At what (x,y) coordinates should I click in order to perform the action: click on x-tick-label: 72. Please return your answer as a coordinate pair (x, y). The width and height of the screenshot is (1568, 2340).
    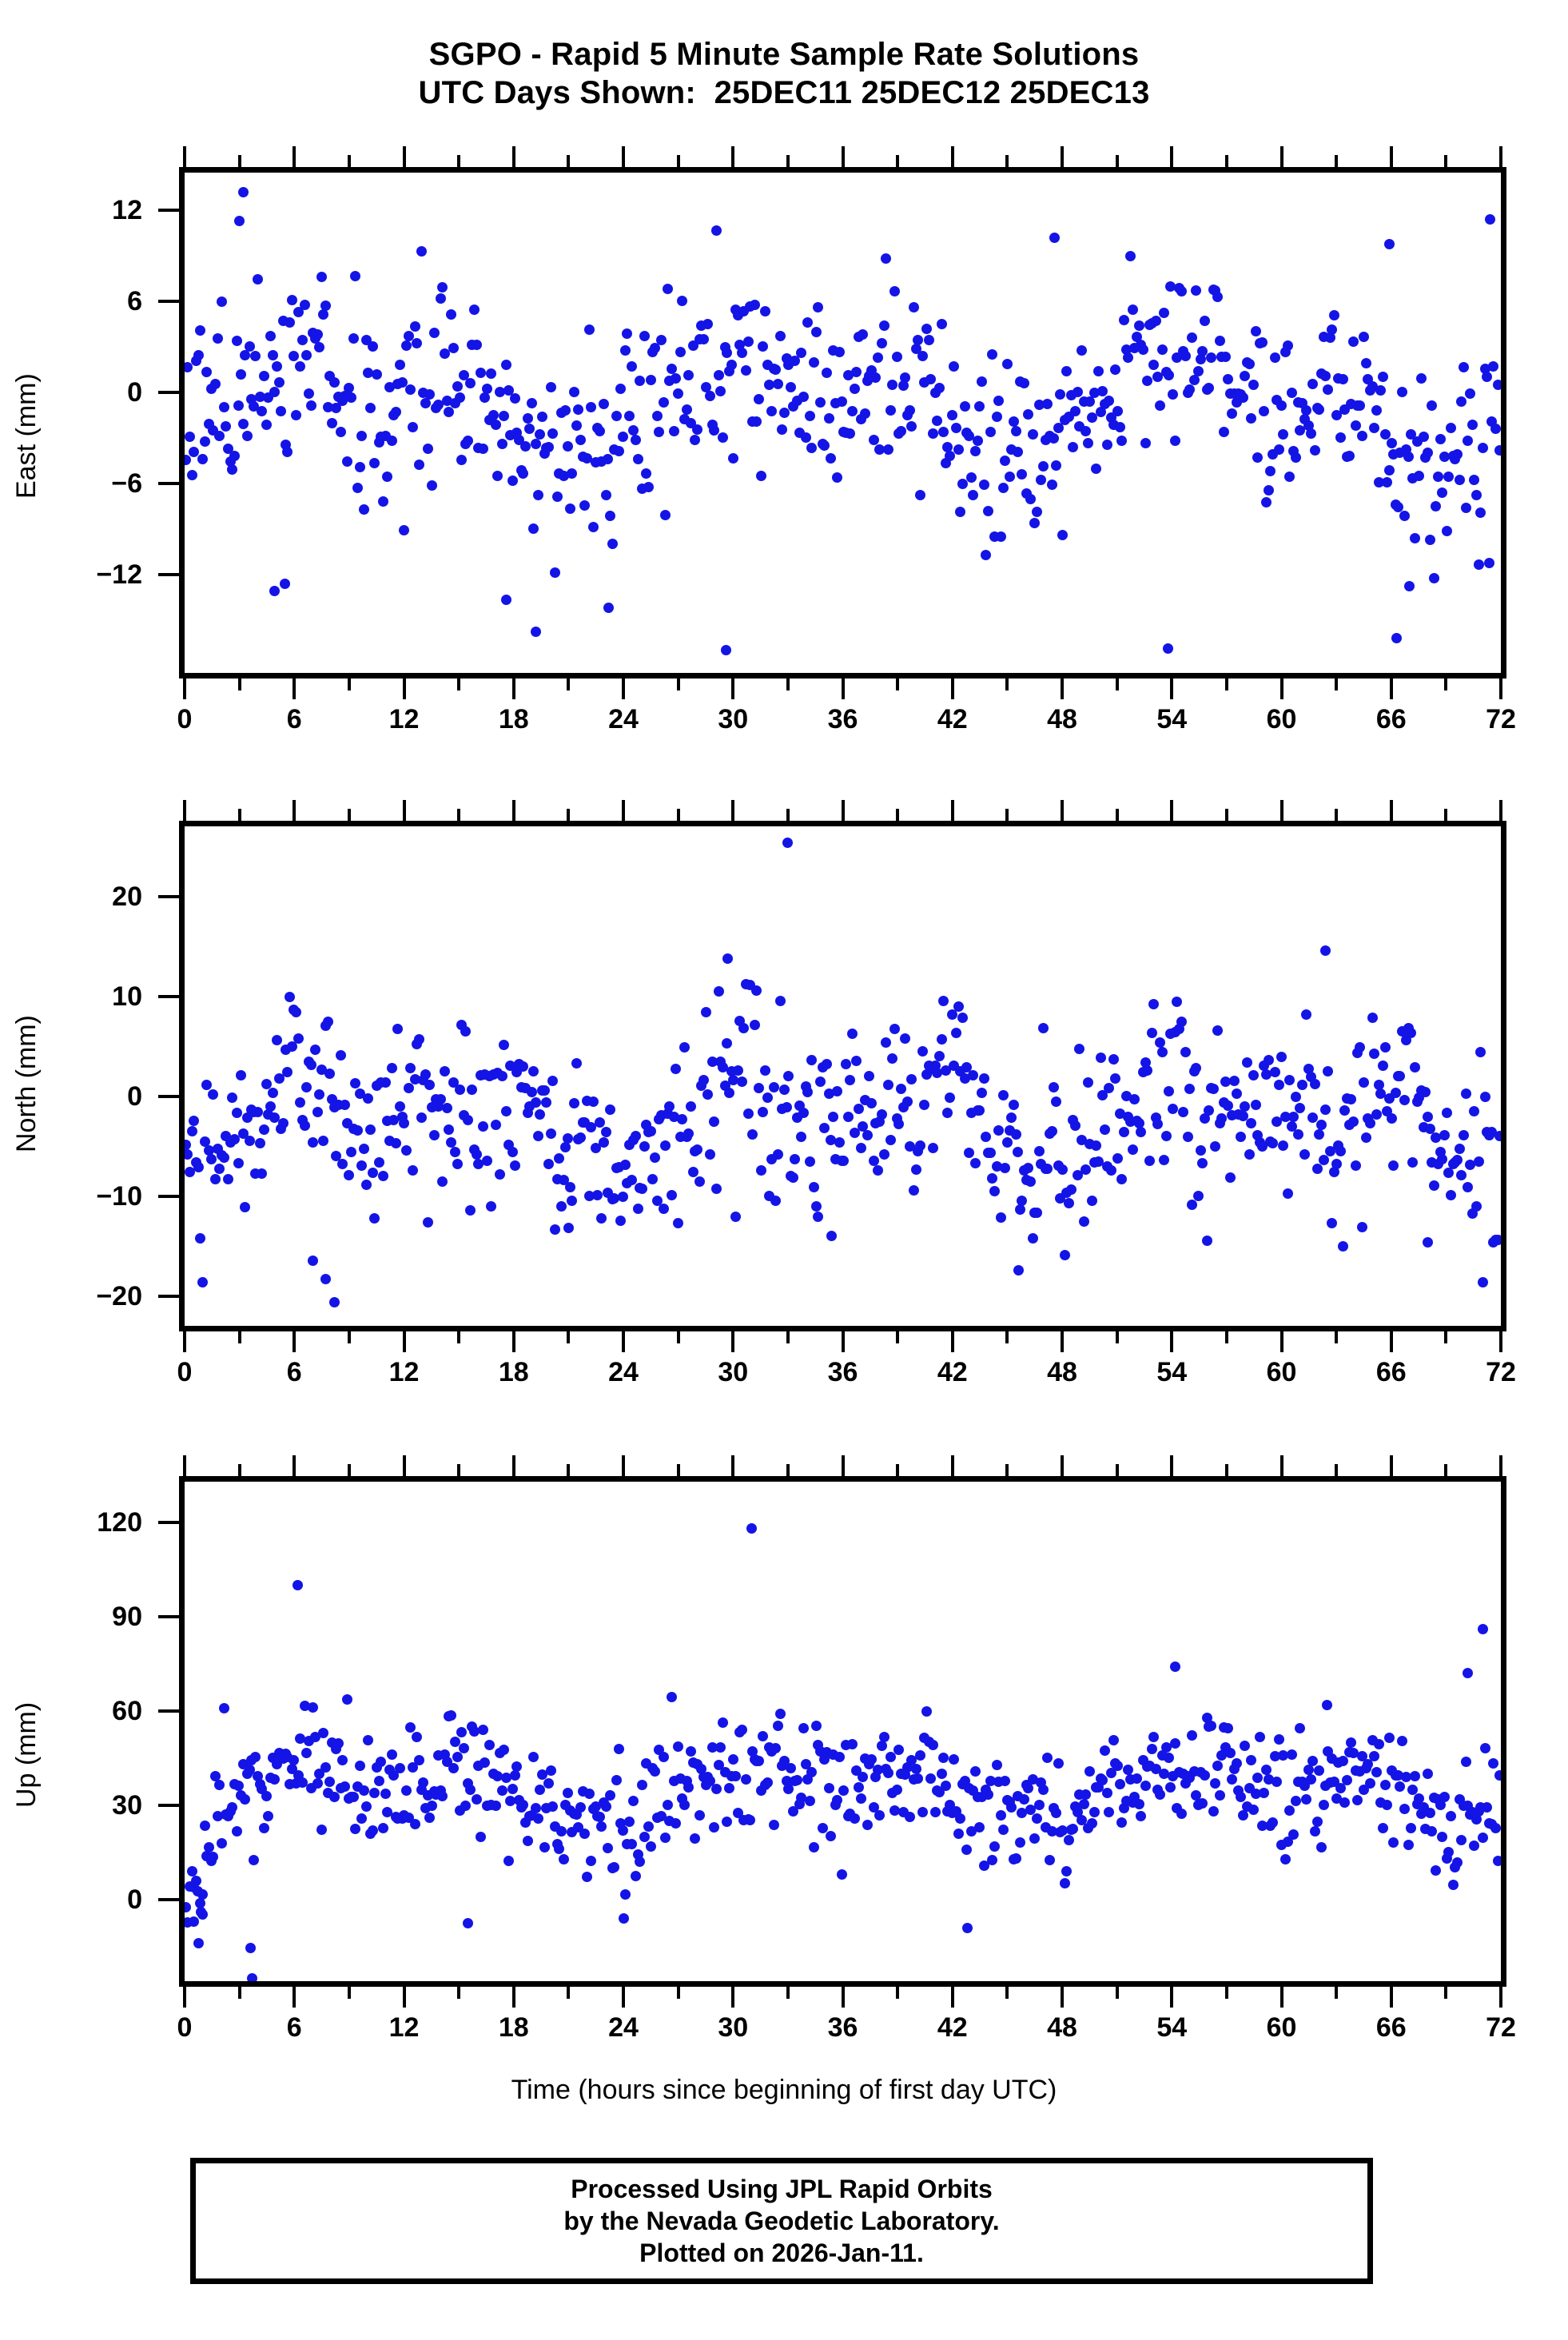
    Looking at the image, I should click on (1501, 719).